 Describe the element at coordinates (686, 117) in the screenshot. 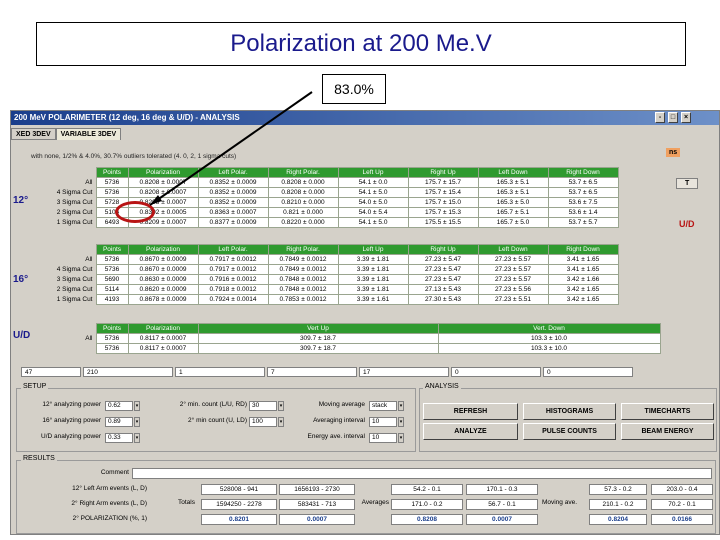

I see `close-button: ×` at that location.